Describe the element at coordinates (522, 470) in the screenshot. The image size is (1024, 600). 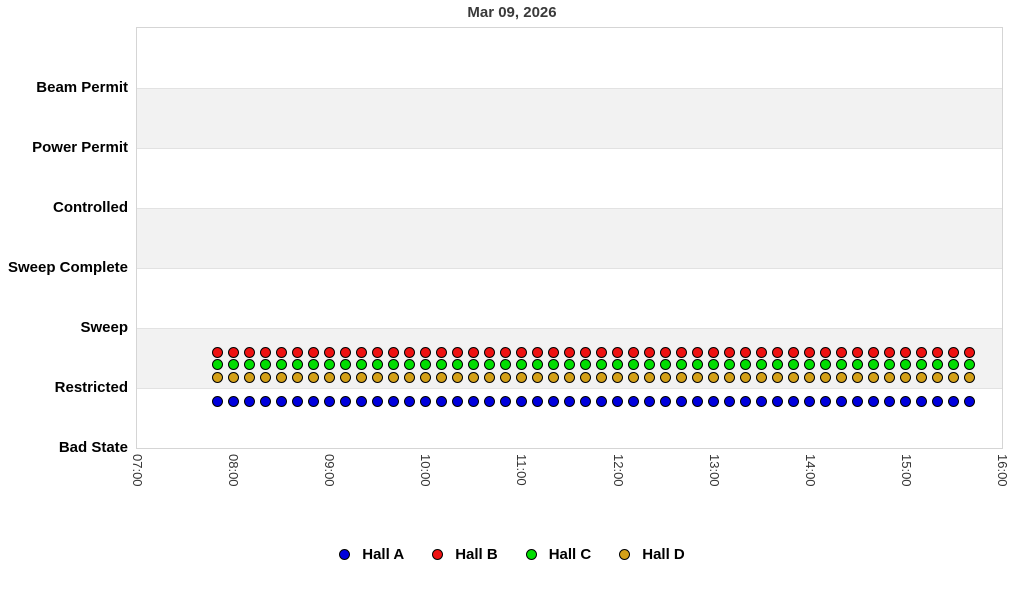
I see `x-axis-tick-label: 11:00` at that location.